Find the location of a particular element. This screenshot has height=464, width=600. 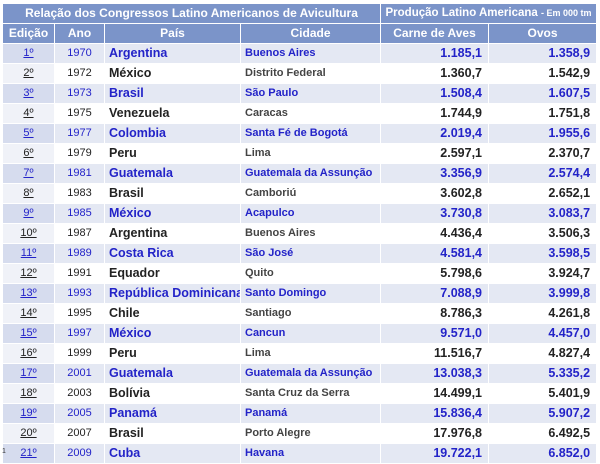

cell-ano: 2009 is located at coordinates (79, 453).